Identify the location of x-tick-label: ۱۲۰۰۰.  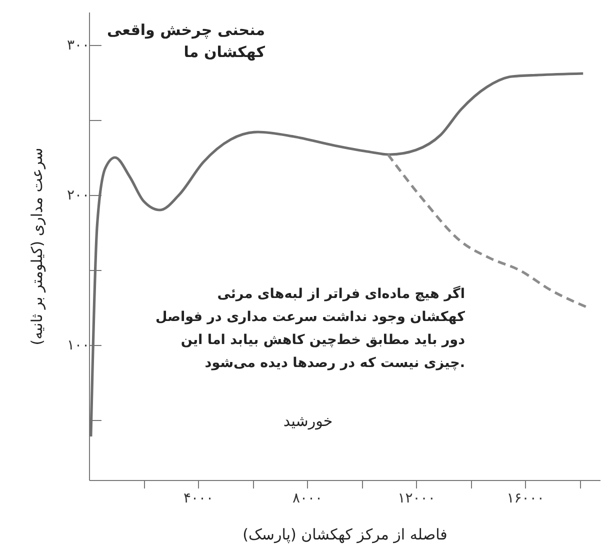
(417, 498).